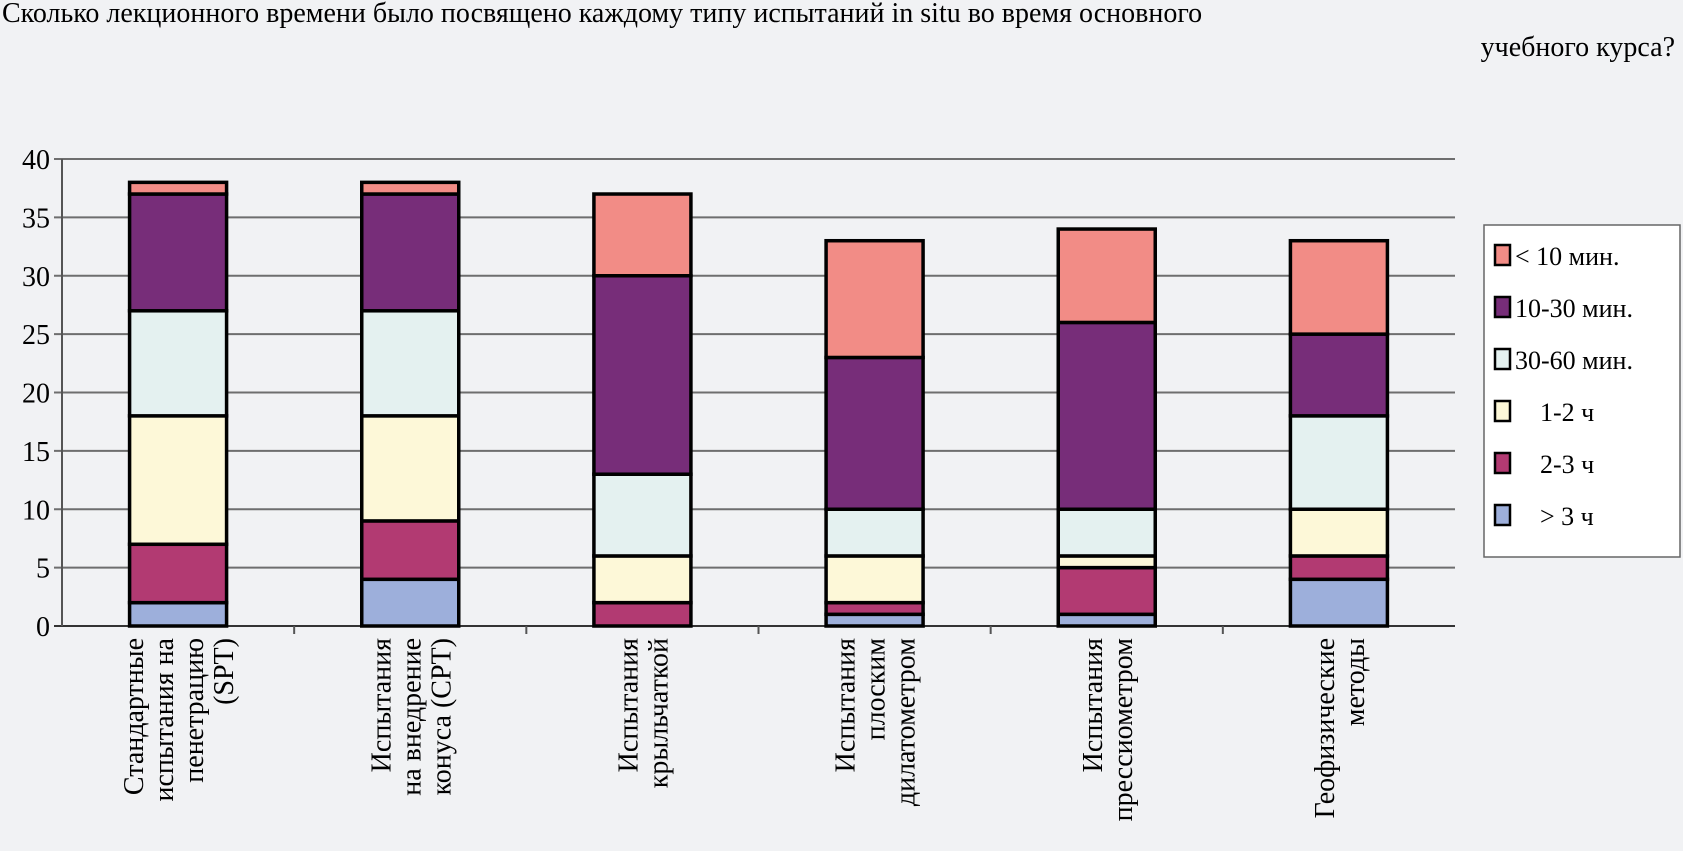 This screenshot has height=851, width=1683. What do you see at coordinates (1567, 256) in the screenshot?
I see `legend-label: < 10 мин.` at bounding box center [1567, 256].